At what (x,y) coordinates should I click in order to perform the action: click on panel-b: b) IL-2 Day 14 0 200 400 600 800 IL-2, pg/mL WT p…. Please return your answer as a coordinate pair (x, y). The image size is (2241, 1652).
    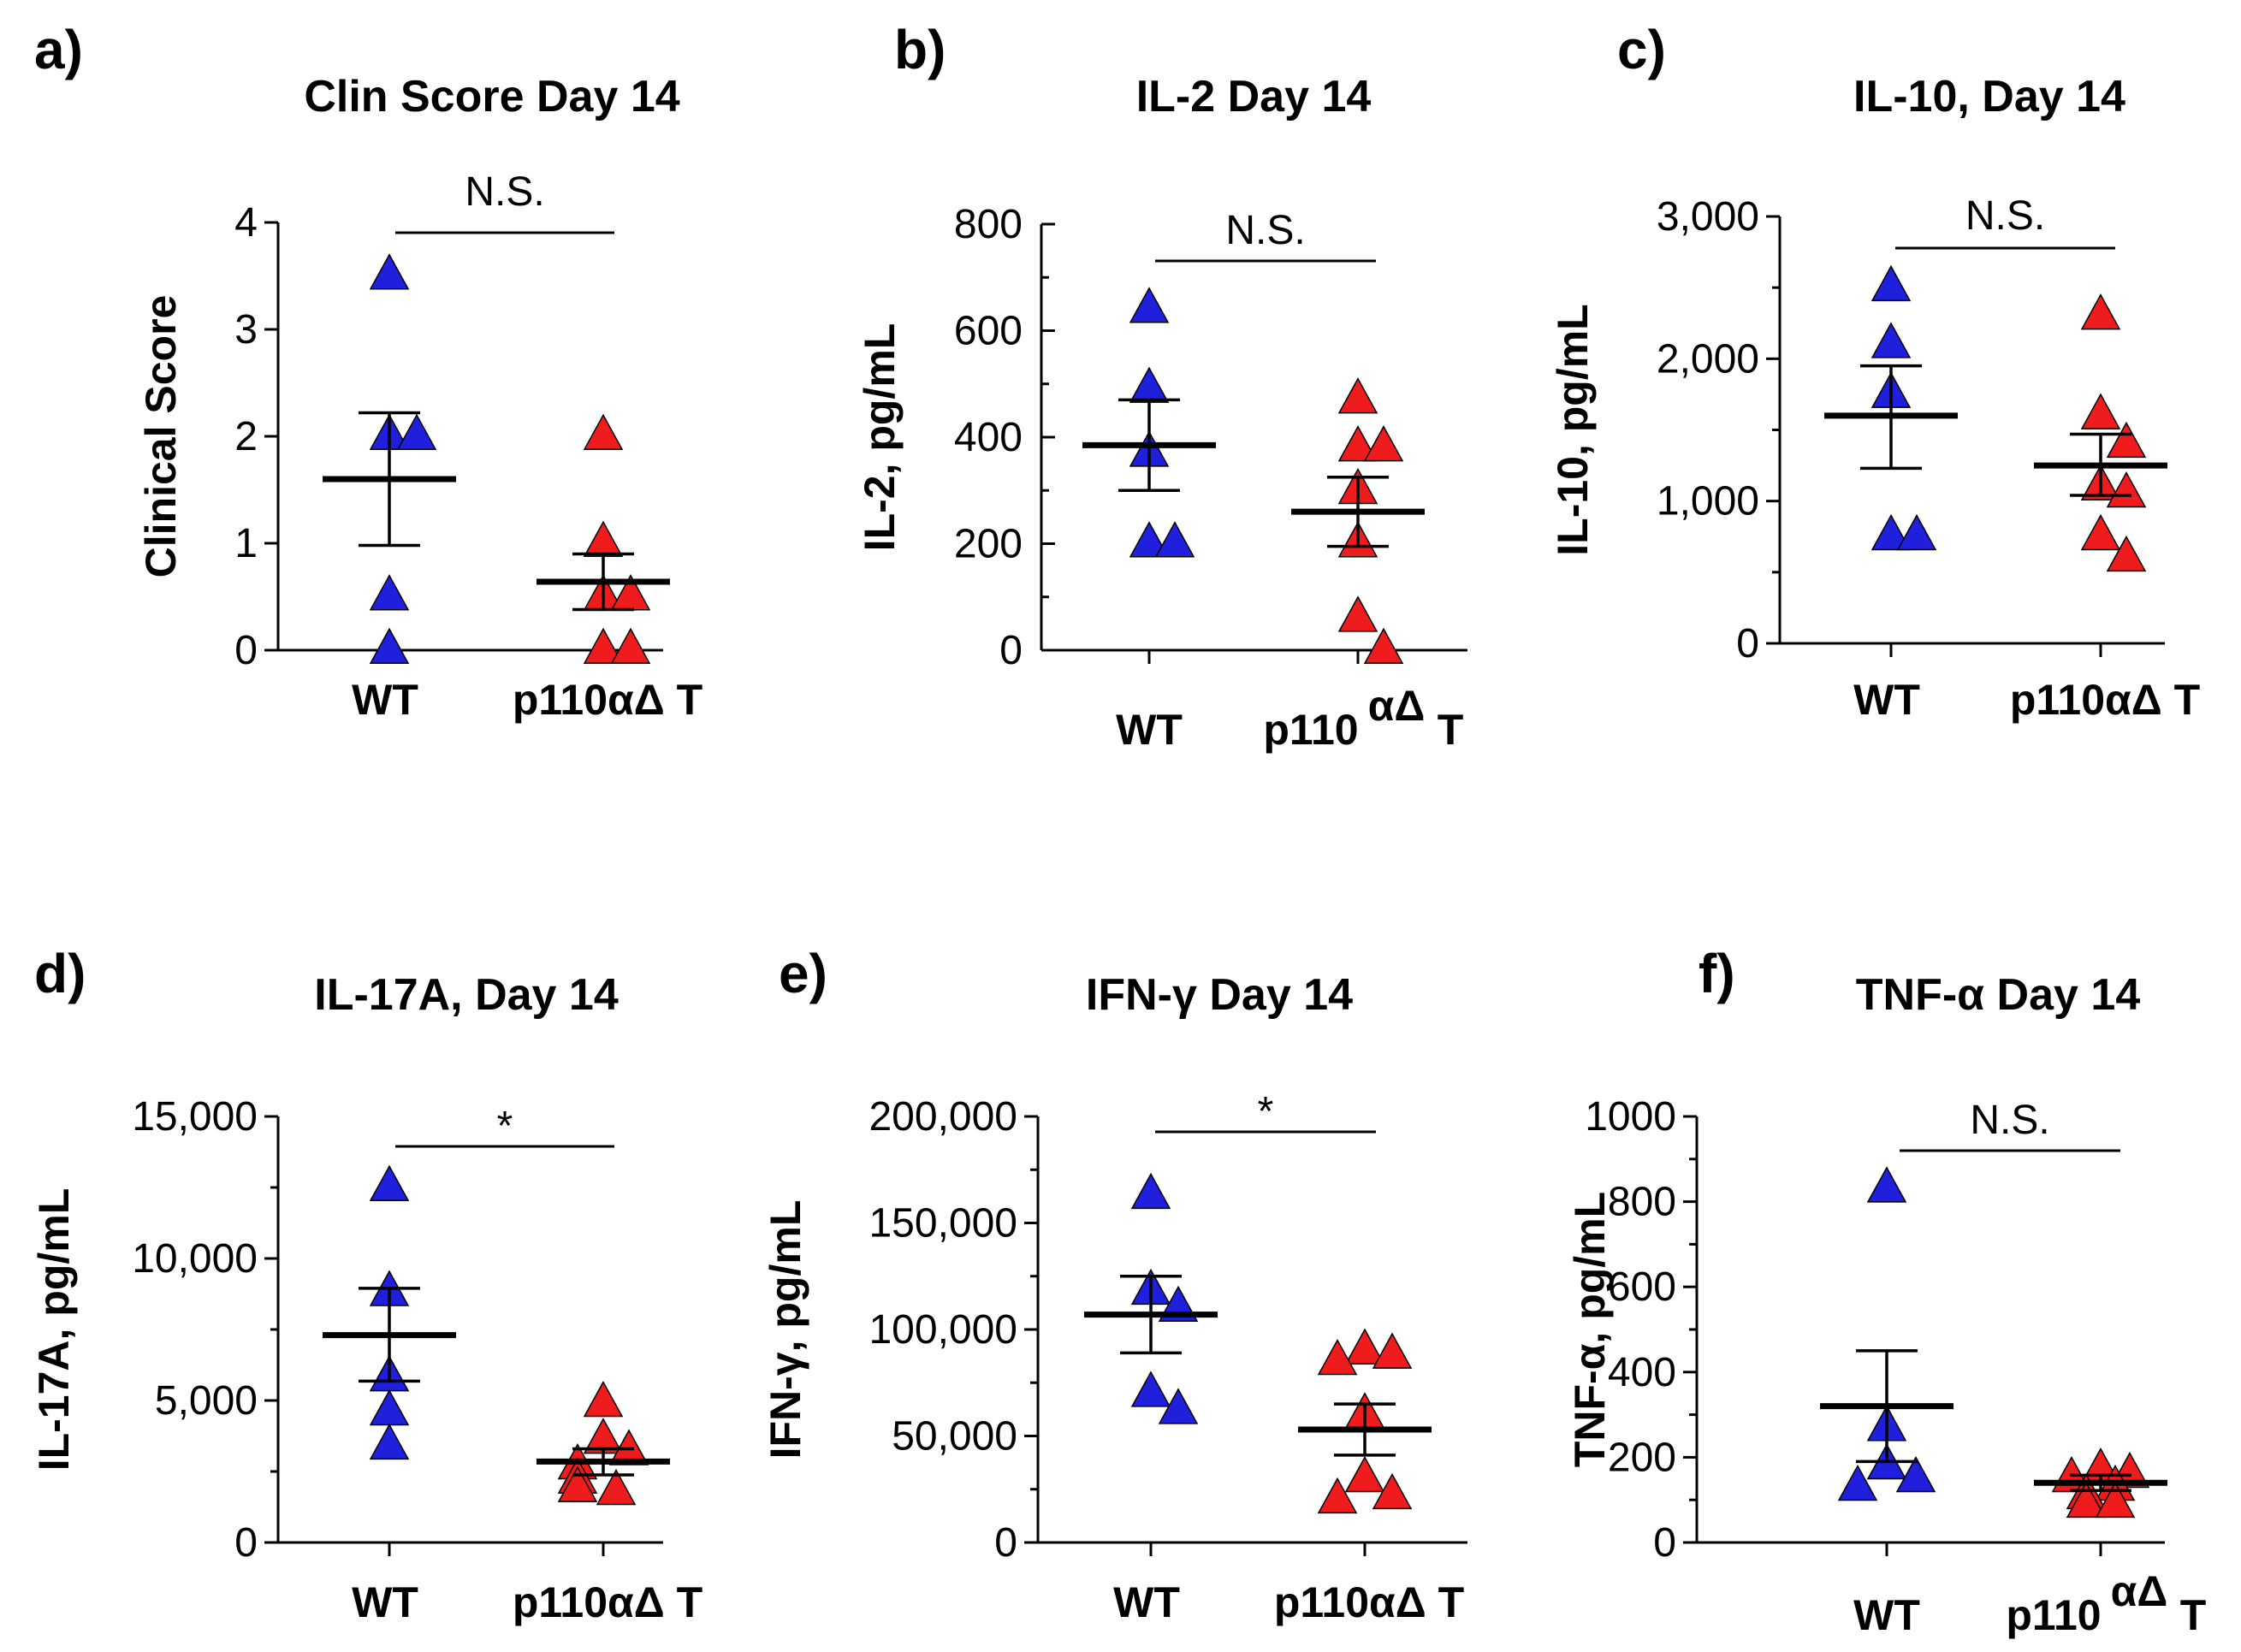
    Looking at the image, I should click on (1161, 386).